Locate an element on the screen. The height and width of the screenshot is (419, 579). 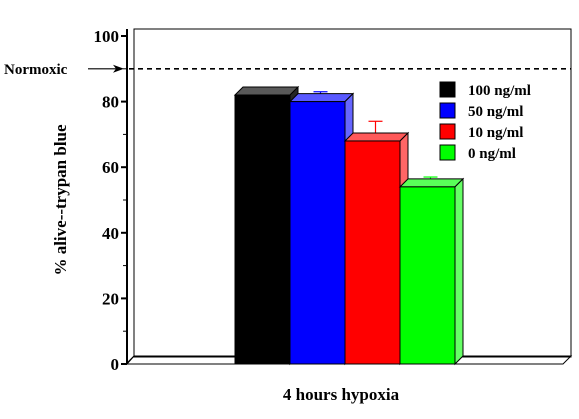
x-axis-label: 4 hours hypoxia is located at coordinates (341, 394).